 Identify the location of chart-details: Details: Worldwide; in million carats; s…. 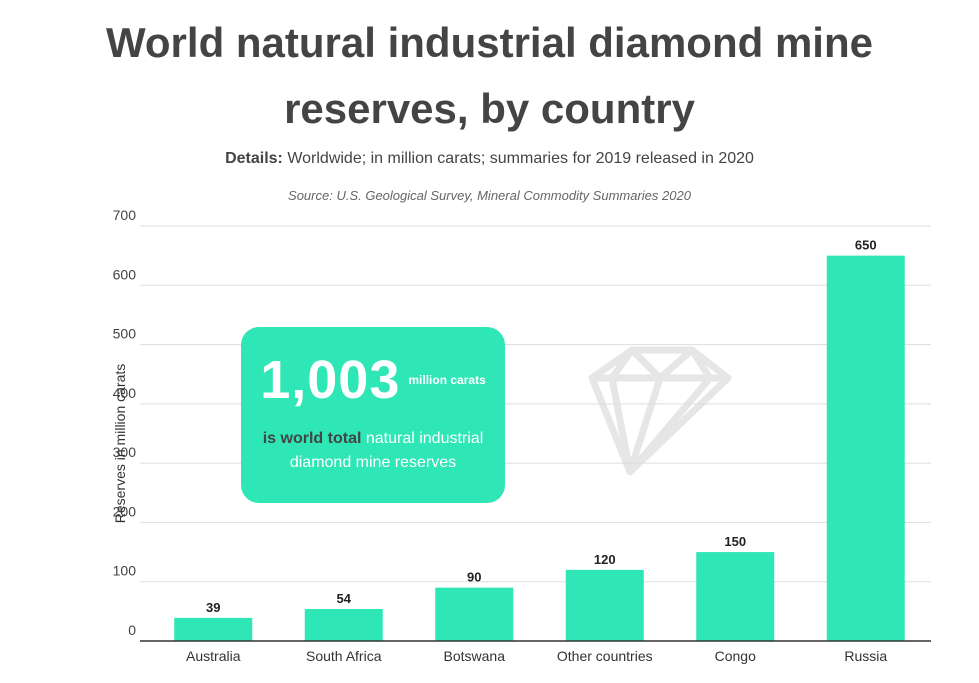
(489, 159).